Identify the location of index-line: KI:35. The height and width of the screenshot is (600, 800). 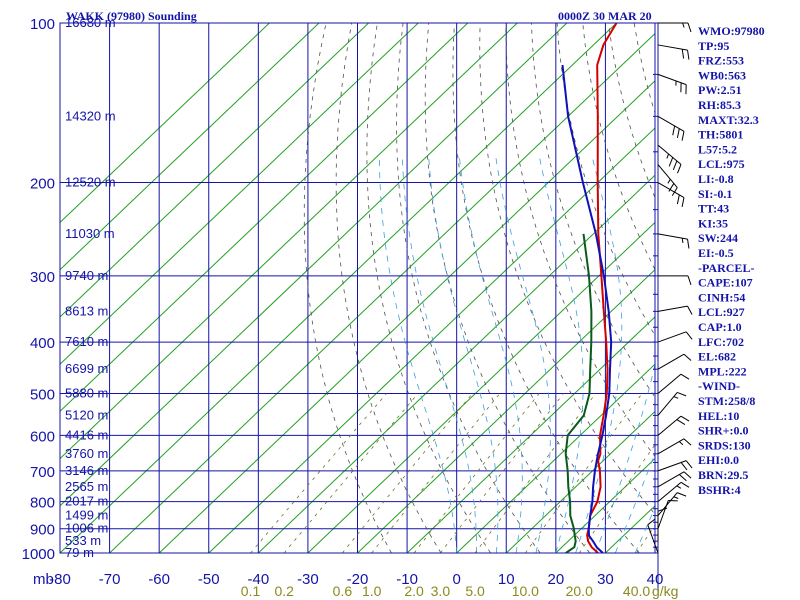
(713, 223).